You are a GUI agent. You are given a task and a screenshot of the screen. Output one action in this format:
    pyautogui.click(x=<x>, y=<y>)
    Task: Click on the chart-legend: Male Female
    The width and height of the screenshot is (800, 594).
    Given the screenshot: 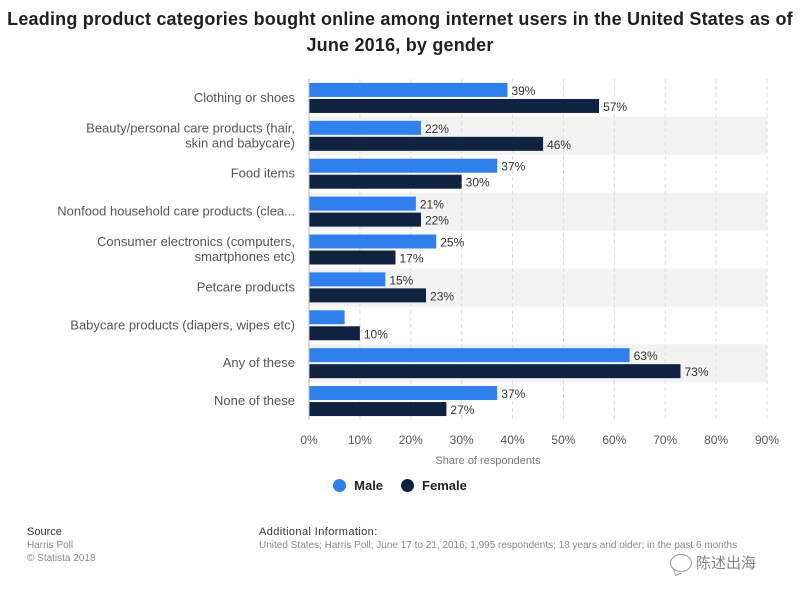 What is the action you would take?
    pyautogui.click(x=400, y=485)
    